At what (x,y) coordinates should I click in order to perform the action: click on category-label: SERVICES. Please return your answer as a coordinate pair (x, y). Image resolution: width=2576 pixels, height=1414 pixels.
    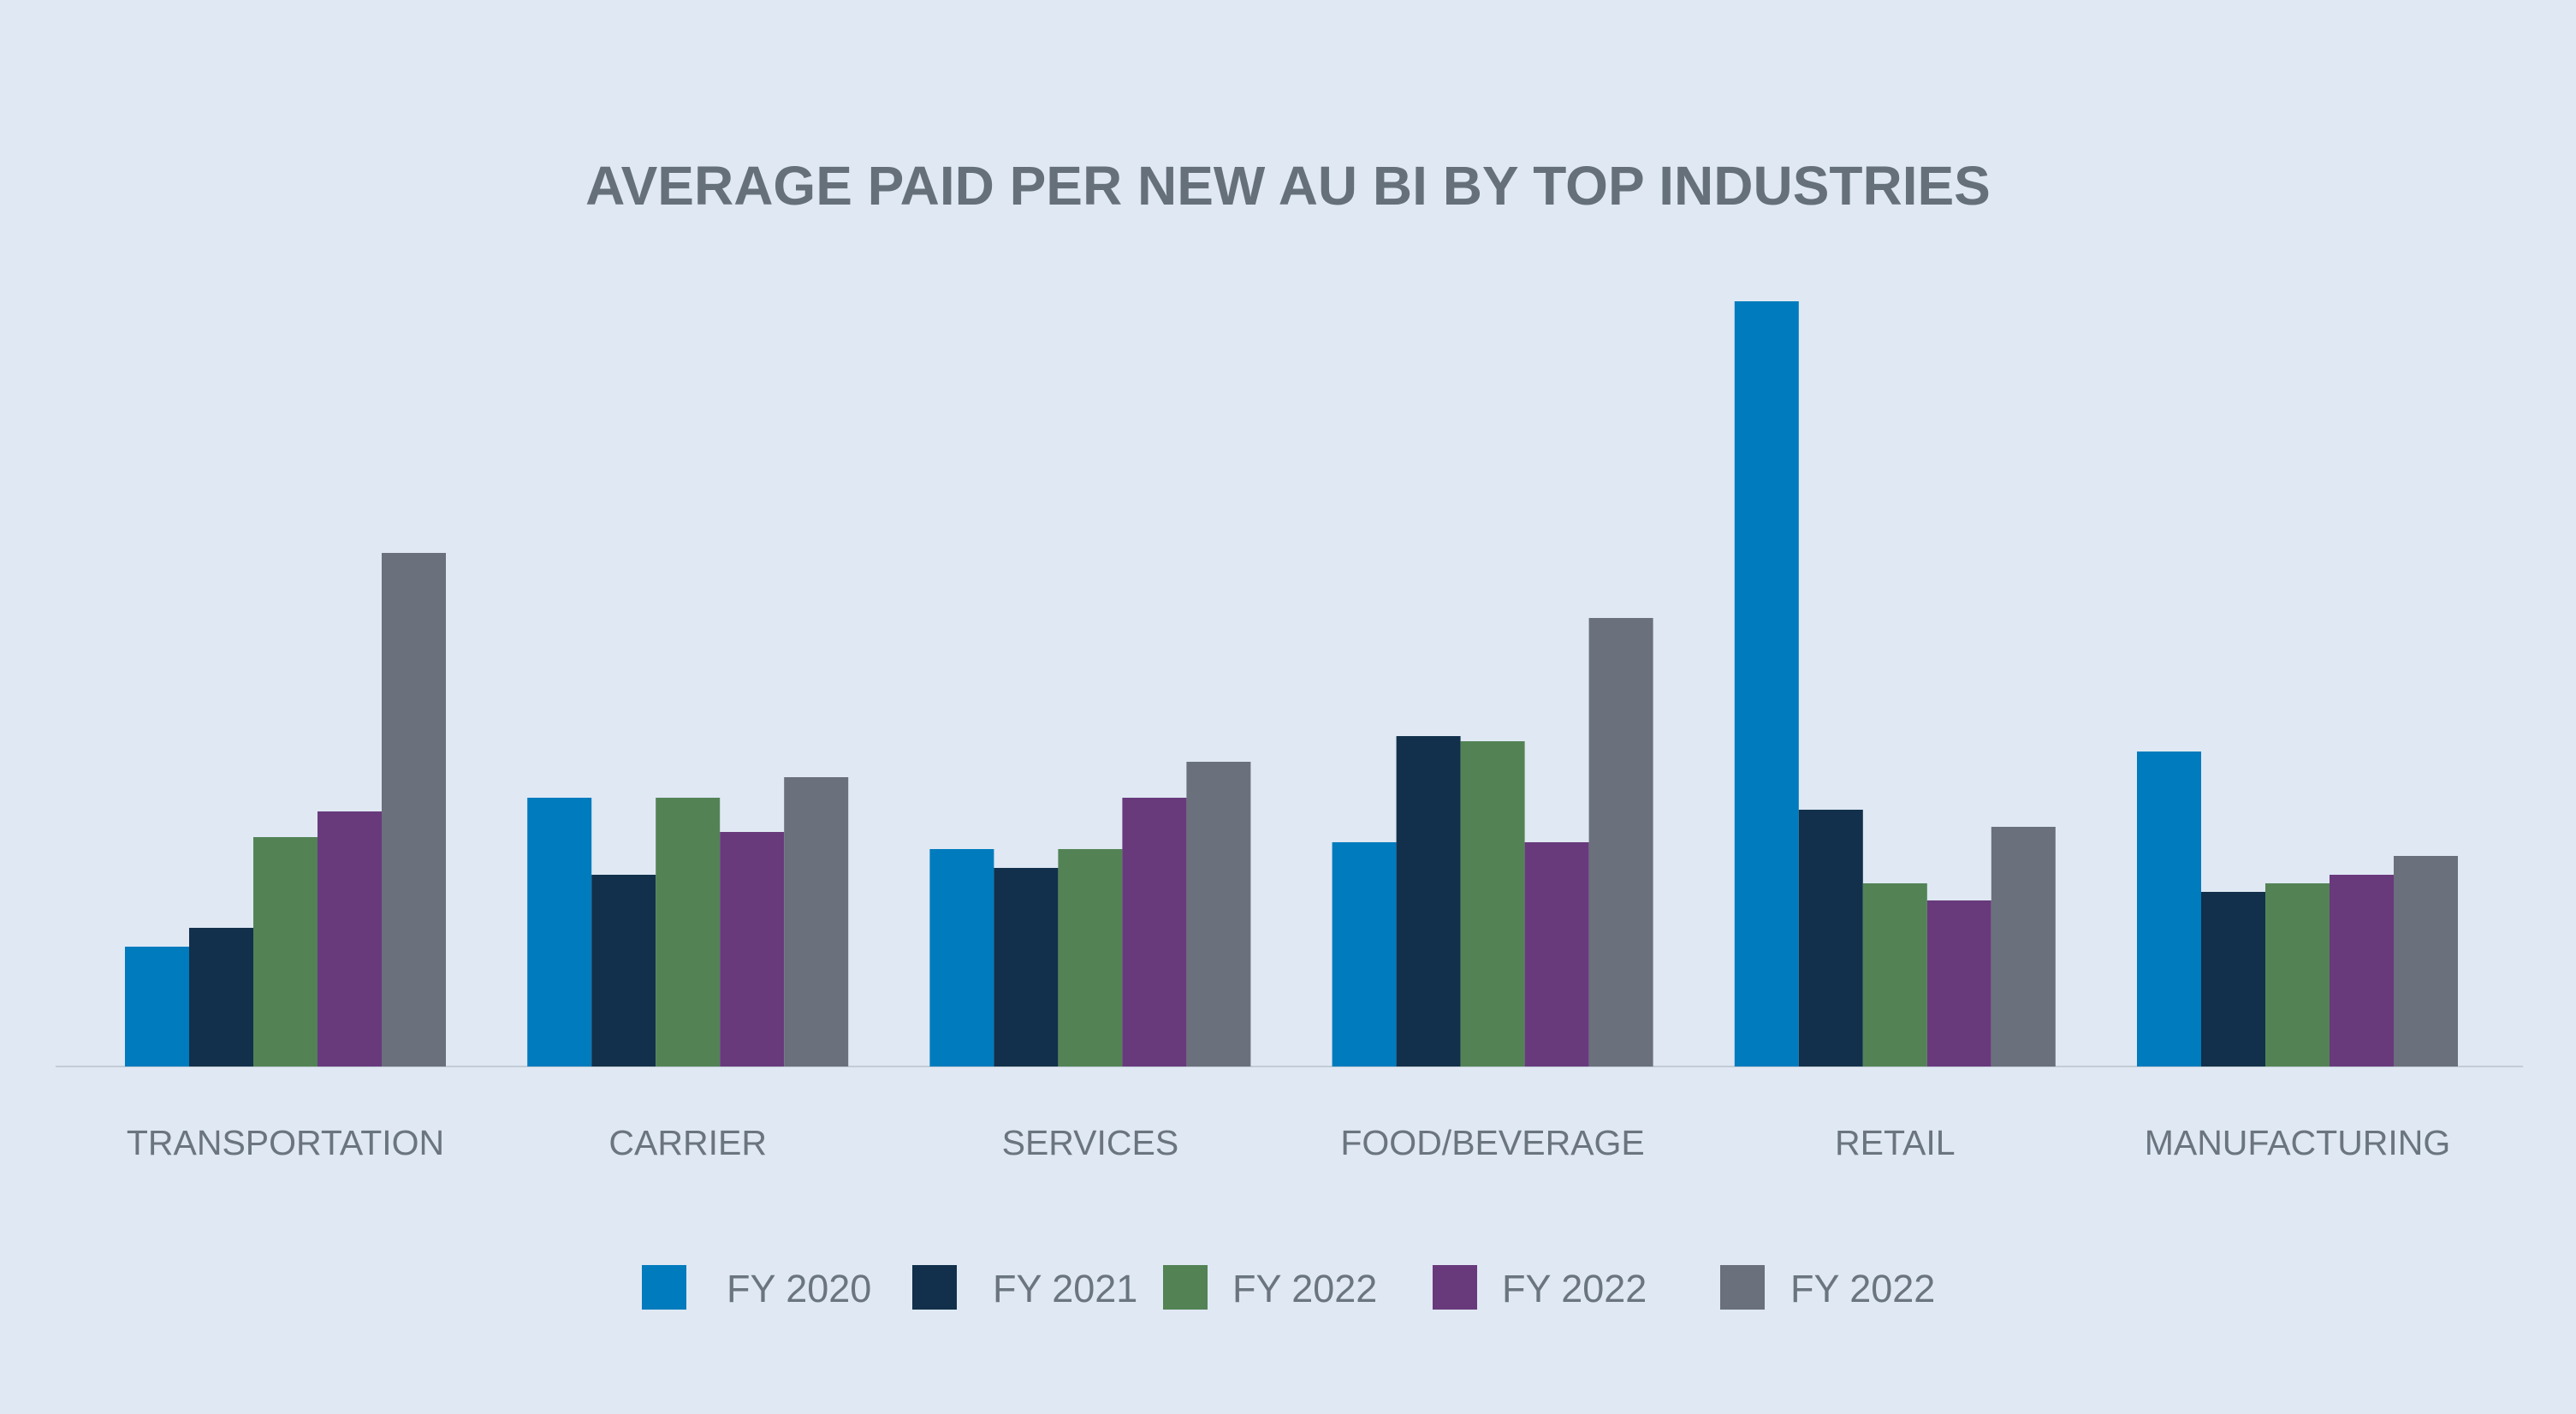
    Looking at the image, I should click on (1090, 1142).